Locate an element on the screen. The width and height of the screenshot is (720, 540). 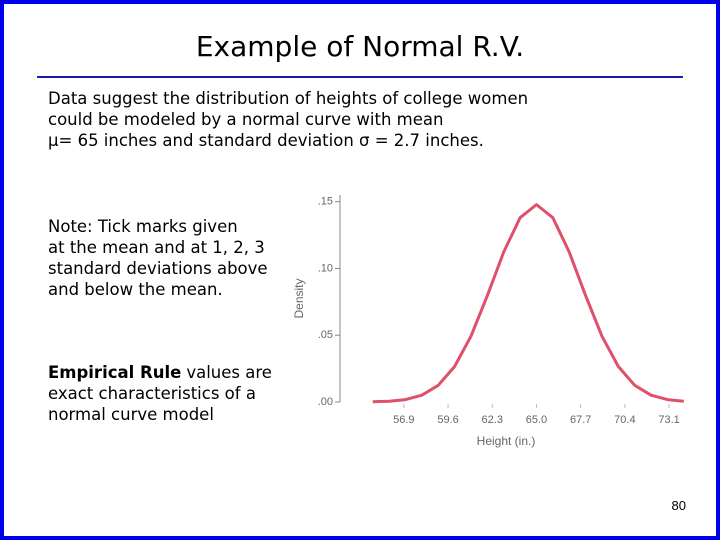
empirical-line: normal curve model is located at coordinates (131, 414).